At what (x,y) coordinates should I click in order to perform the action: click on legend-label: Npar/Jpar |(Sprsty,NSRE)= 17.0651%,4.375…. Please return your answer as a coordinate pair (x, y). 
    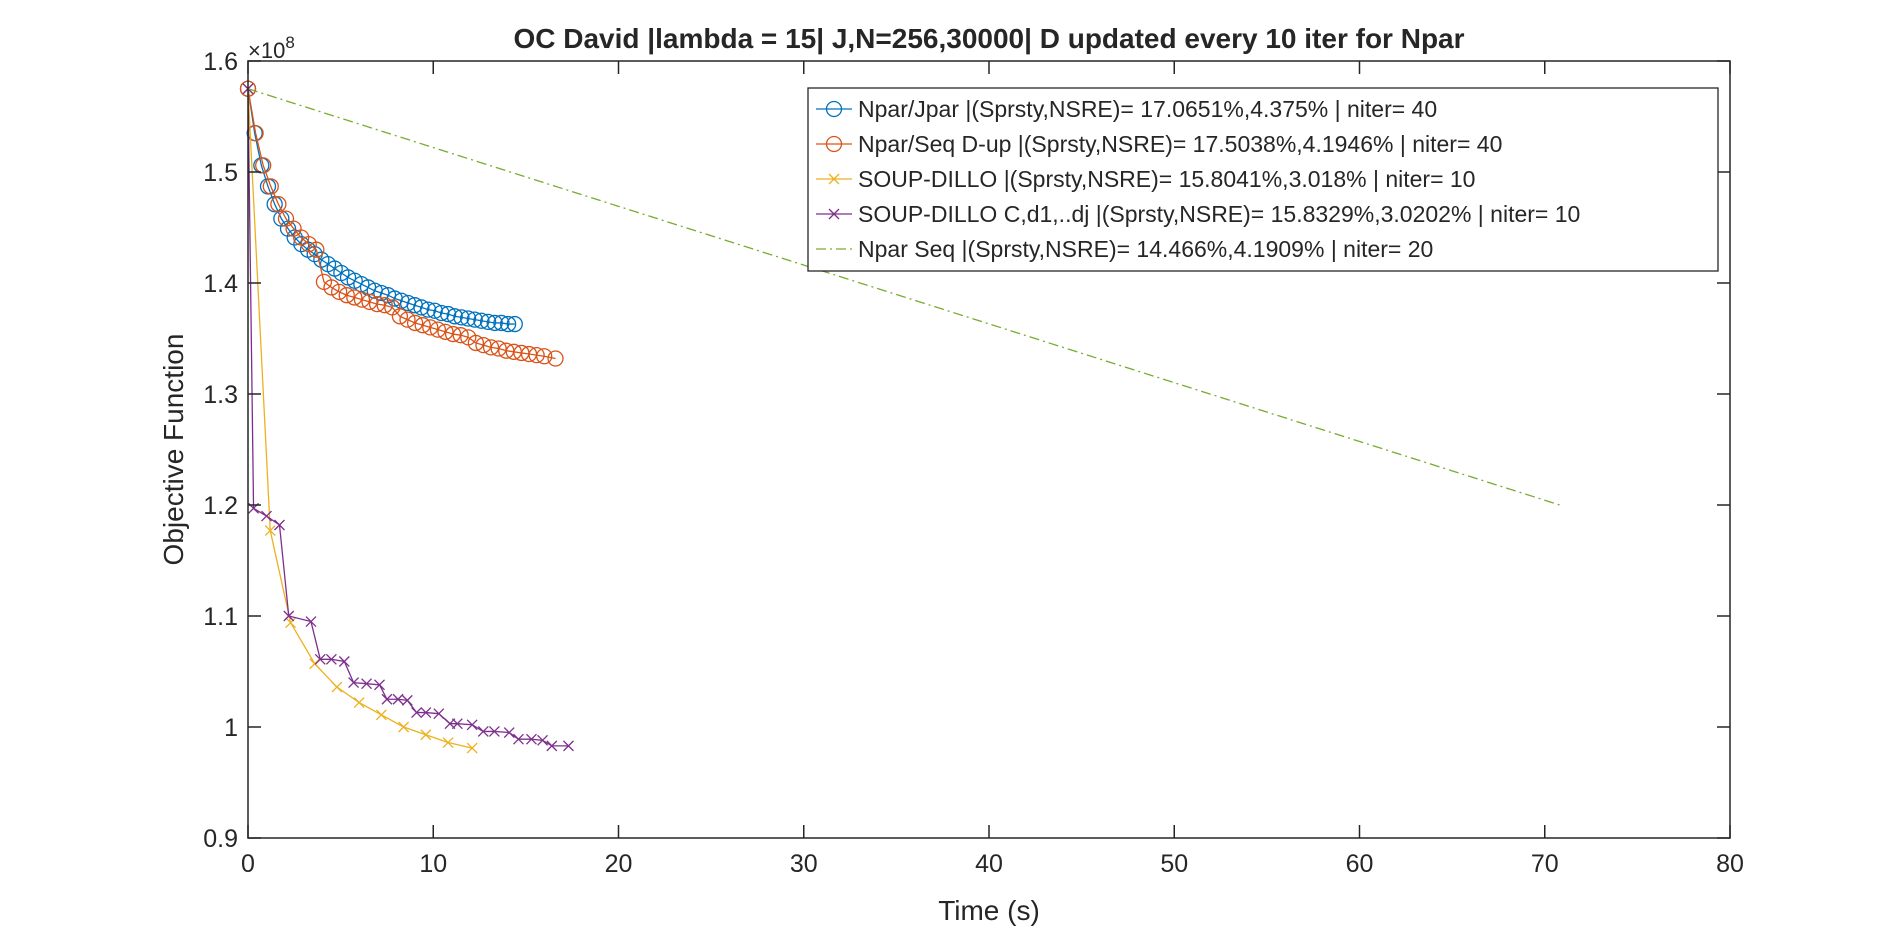
    Looking at the image, I should click on (1147, 109).